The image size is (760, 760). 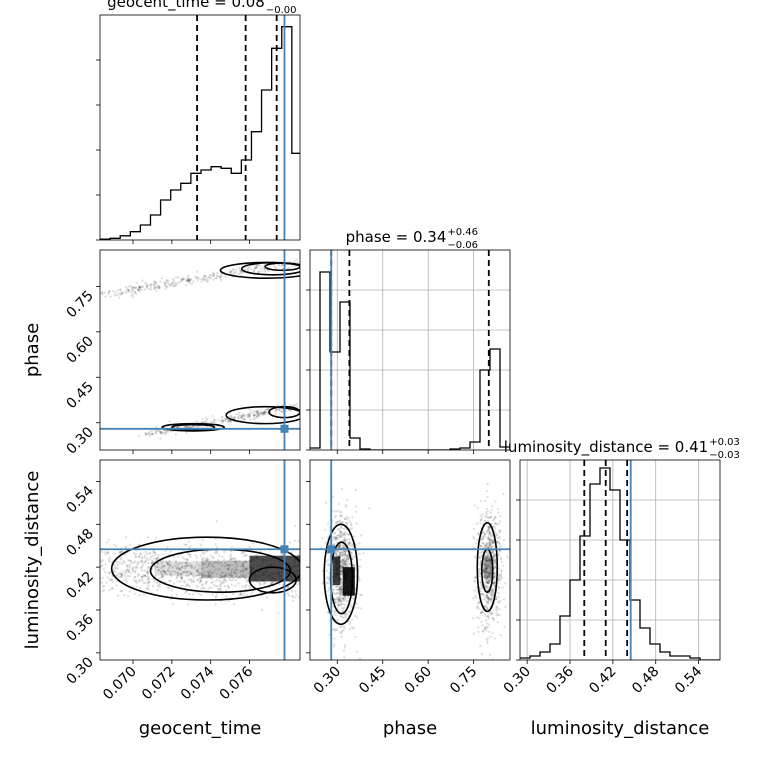 I want to click on contour-line, so click(x=272, y=580).